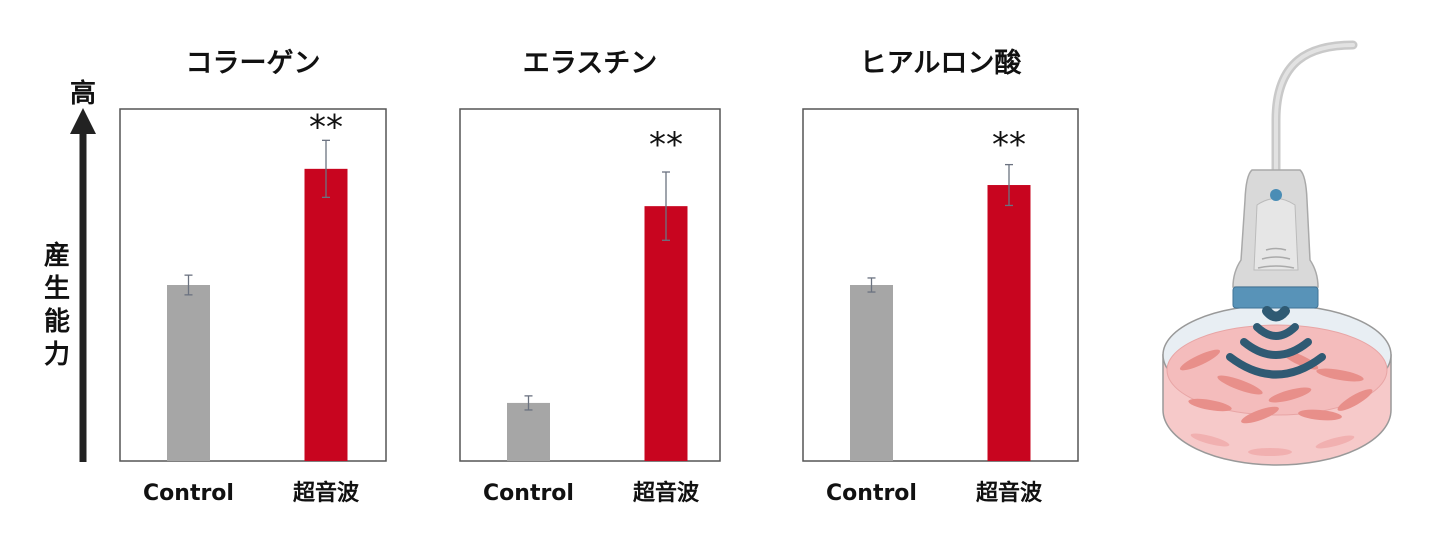  I want to click on y-axis-high-label: 高, so click(83, 93).